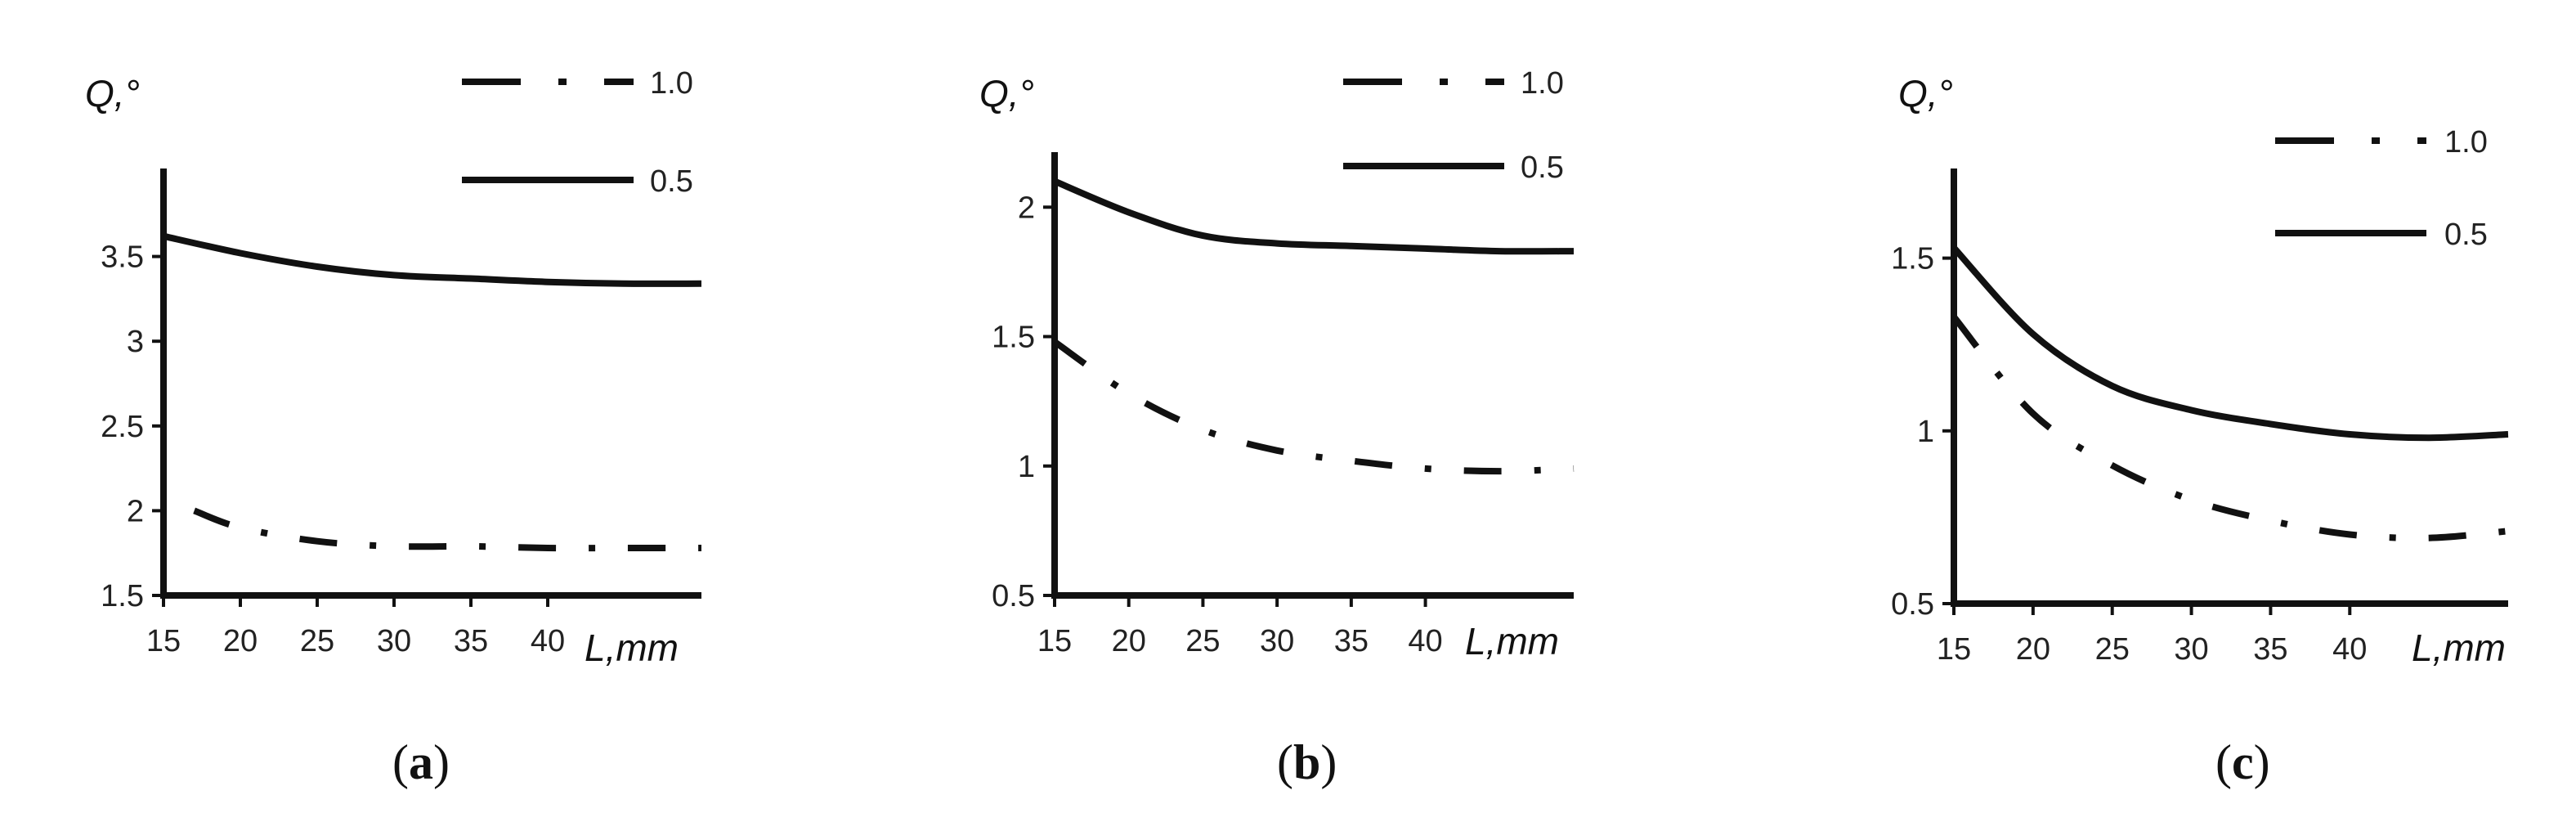 The image size is (2576, 813). What do you see at coordinates (122, 257) in the screenshot?
I see `y-tick-label: 3.5` at bounding box center [122, 257].